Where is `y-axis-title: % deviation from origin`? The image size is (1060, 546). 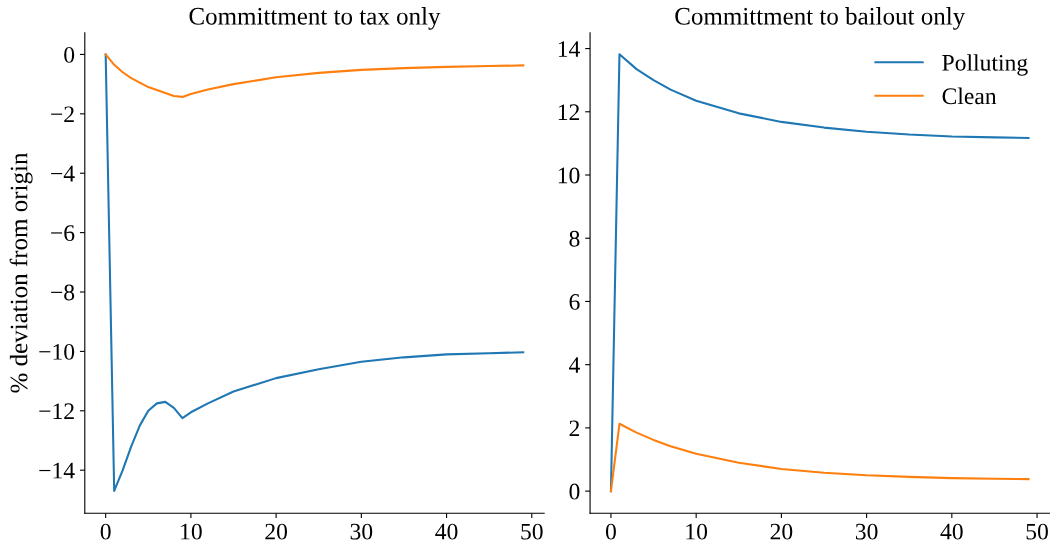 y-axis-title: % deviation from origin is located at coordinates (21, 272).